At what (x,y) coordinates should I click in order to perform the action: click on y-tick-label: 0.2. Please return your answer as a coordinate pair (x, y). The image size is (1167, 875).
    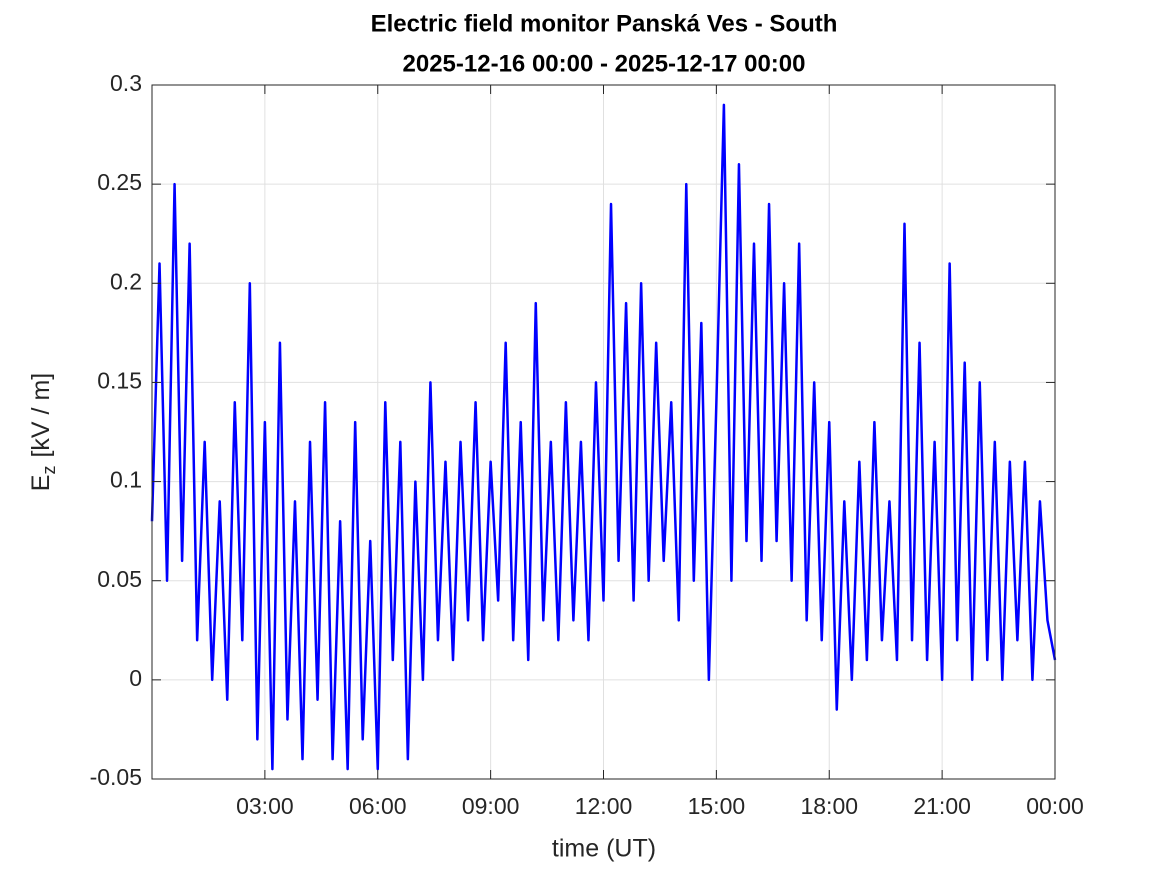
    Looking at the image, I should click on (126, 281).